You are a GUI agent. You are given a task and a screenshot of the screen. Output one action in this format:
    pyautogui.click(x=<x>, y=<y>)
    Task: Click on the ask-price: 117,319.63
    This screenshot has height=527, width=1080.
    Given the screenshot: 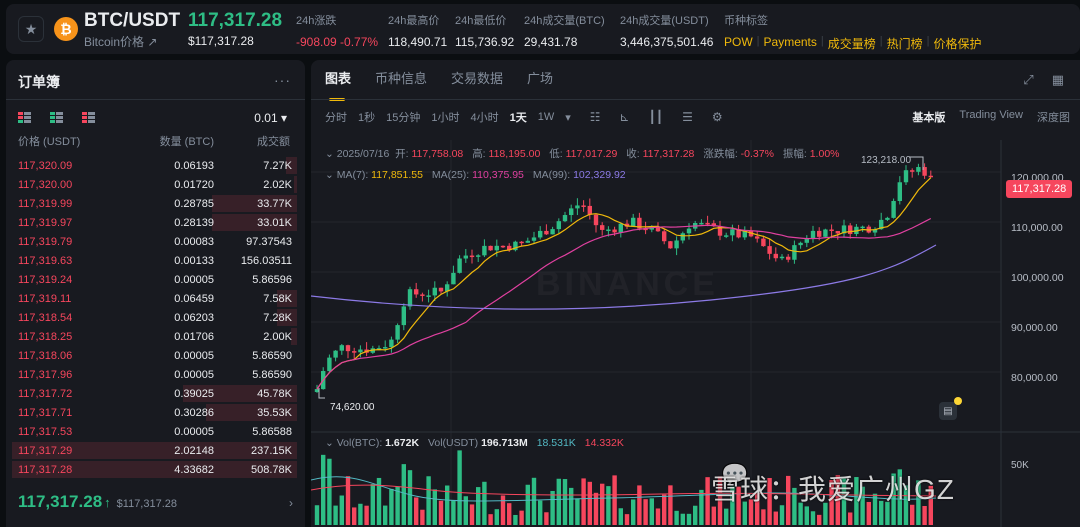 What is the action you would take?
    pyautogui.click(x=45, y=260)
    